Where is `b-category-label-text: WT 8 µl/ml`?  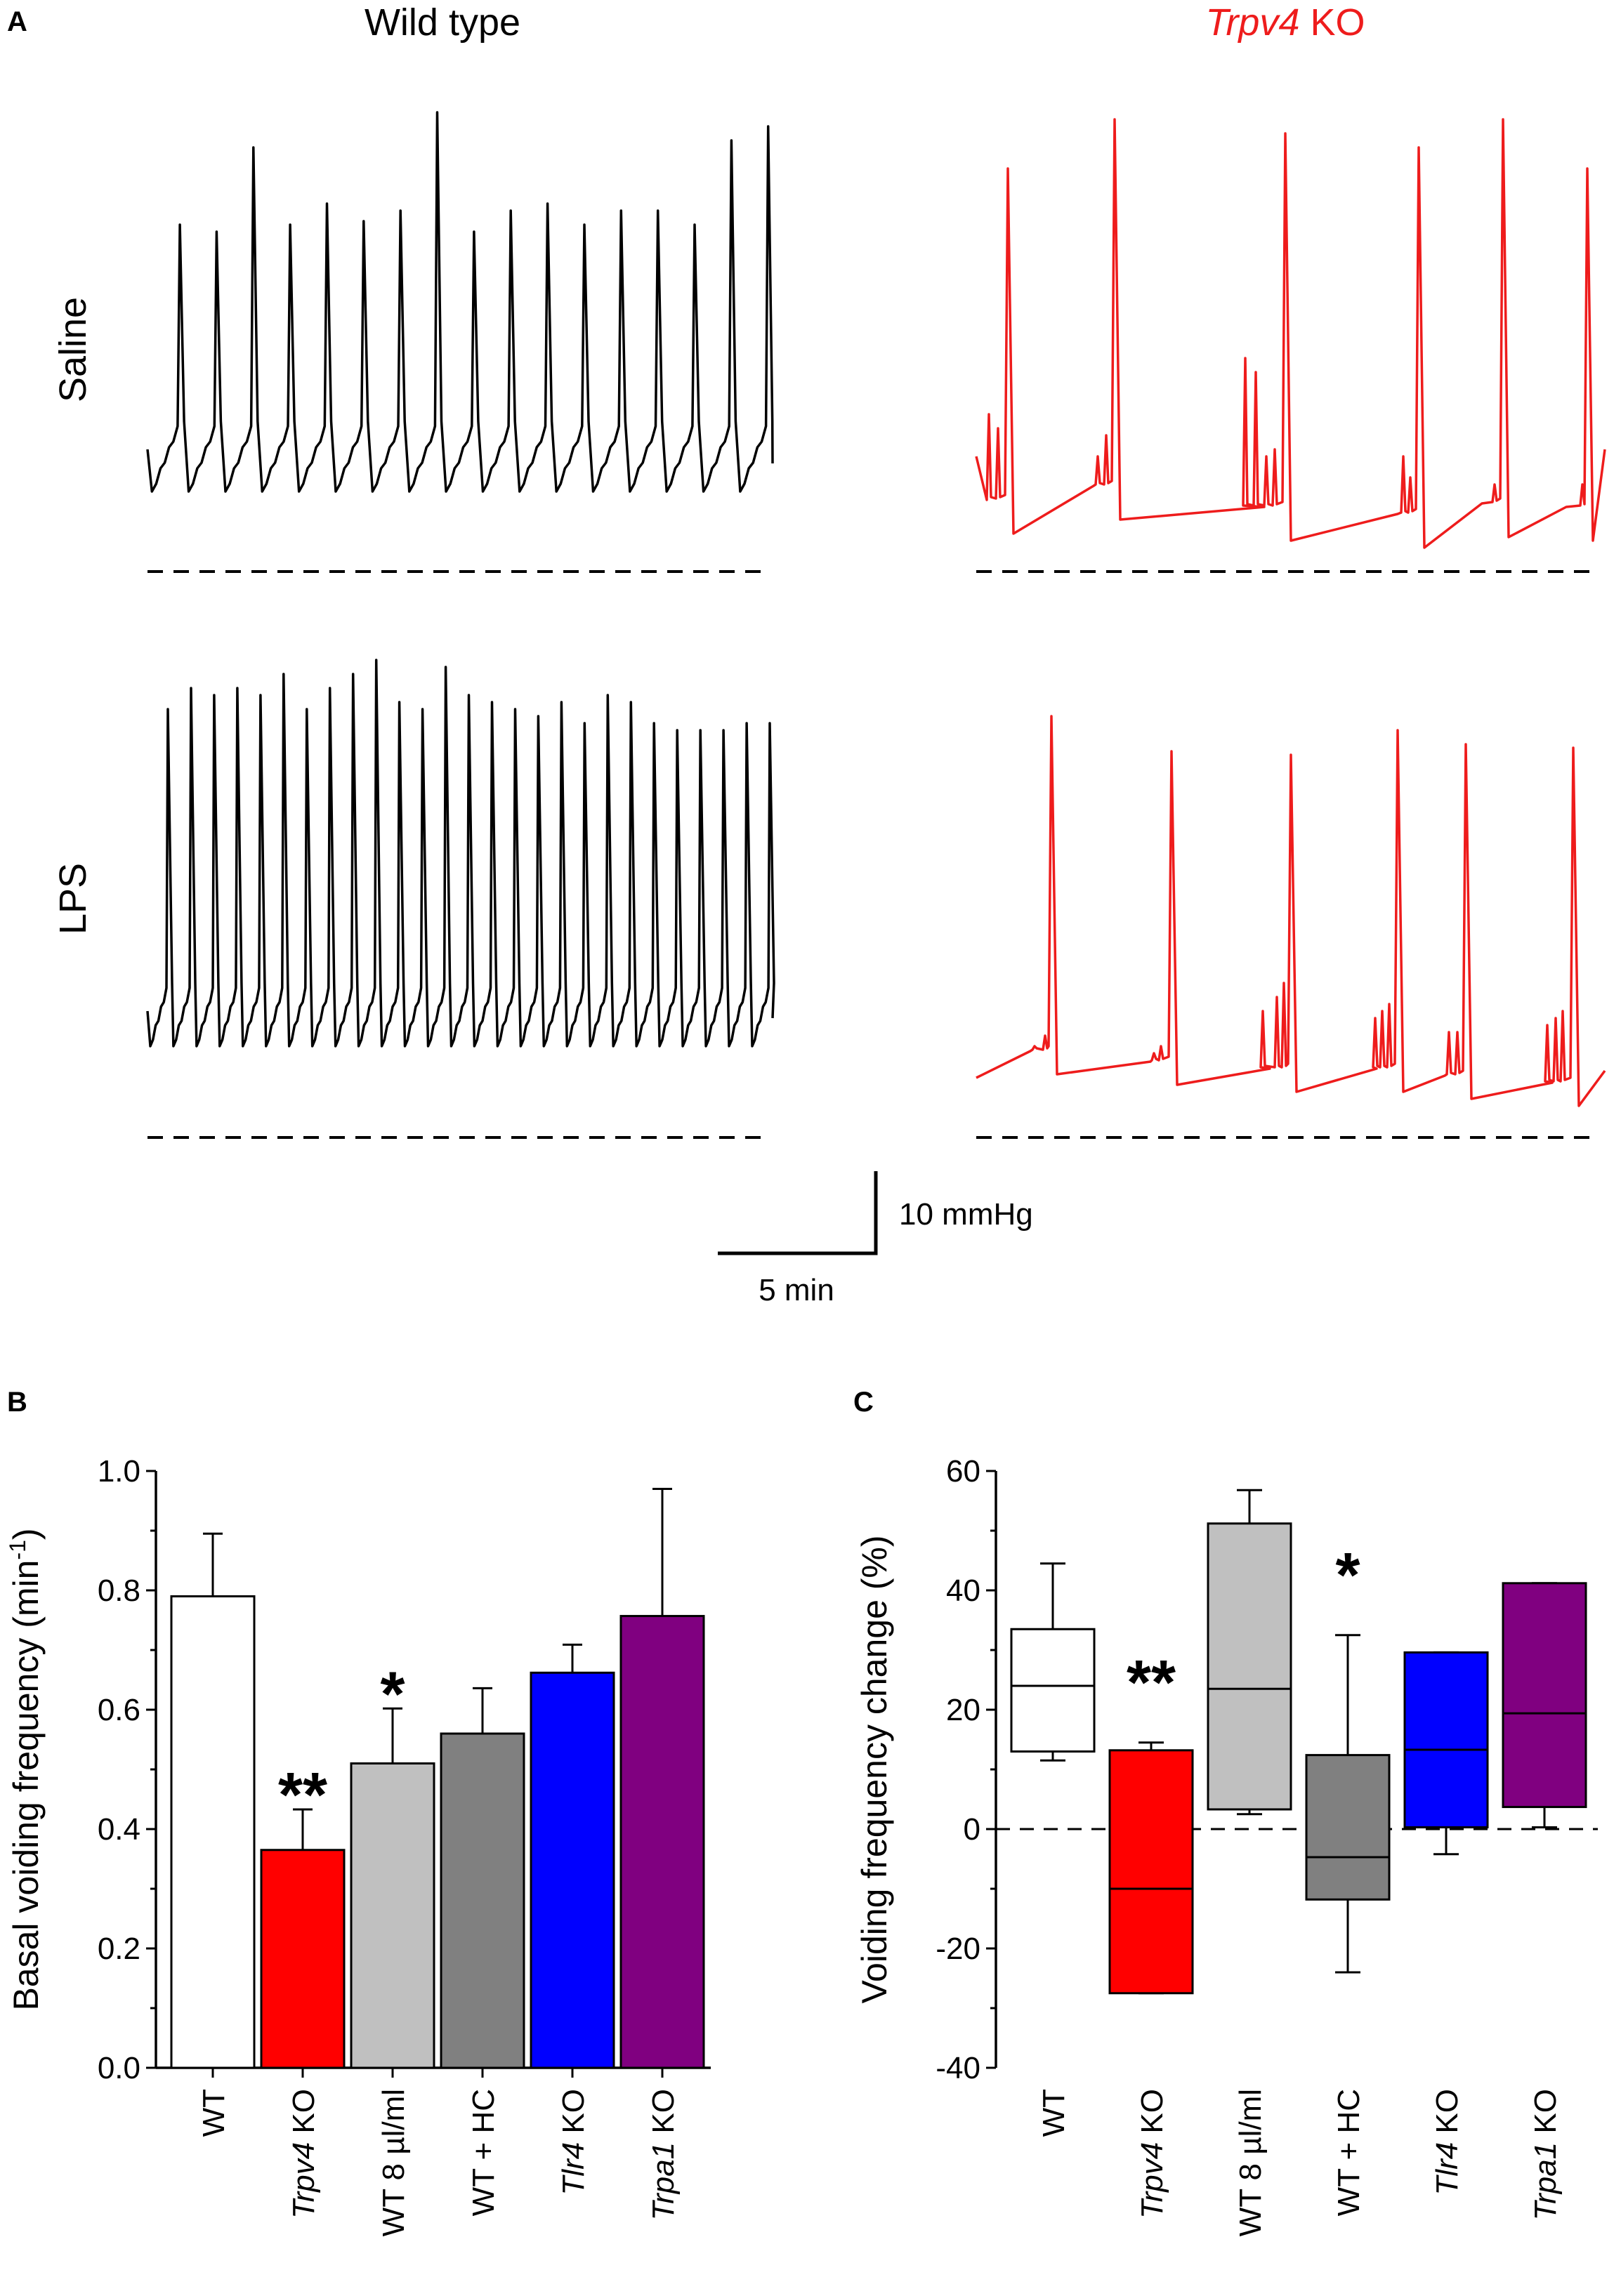 b-category-label-text: WT 8 µl/ml is located at coordinates (393, 2162).